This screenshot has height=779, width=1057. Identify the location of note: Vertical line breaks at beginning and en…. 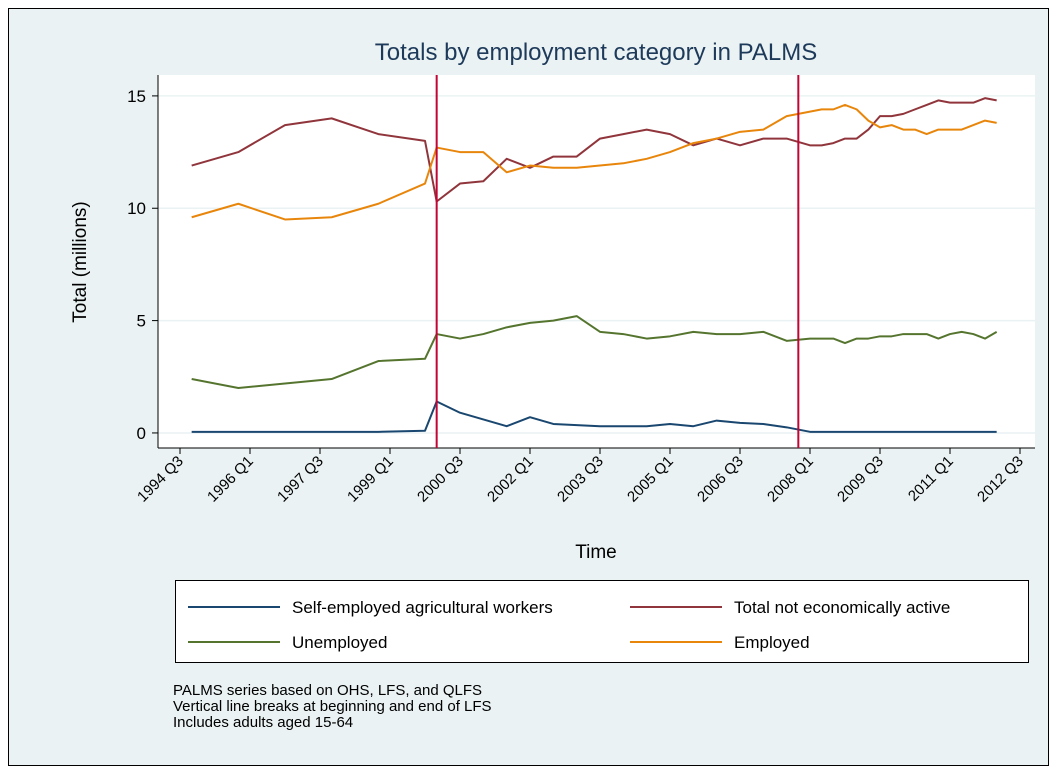
(332, 706).